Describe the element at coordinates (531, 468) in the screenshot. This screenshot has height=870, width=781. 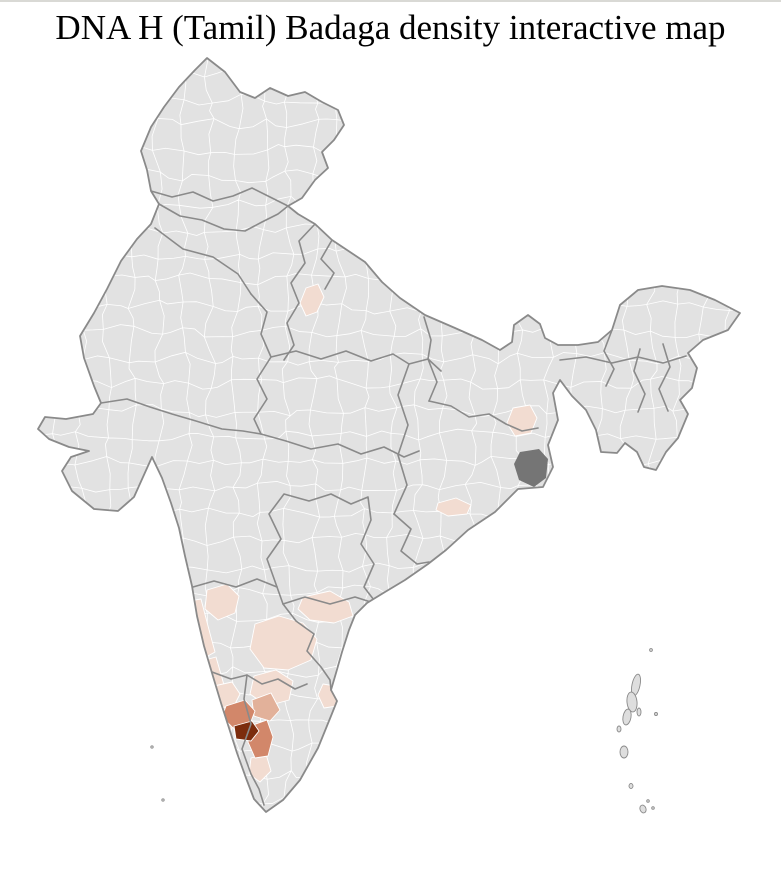
I see `delta-region` at that location.